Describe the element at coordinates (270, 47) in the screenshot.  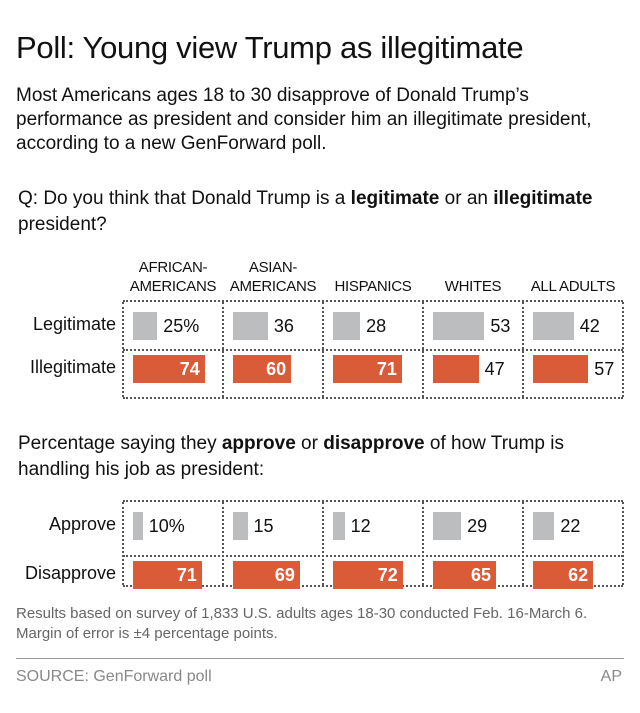
I see `title: Poll: Young view Trump as illegitimate` at that location.